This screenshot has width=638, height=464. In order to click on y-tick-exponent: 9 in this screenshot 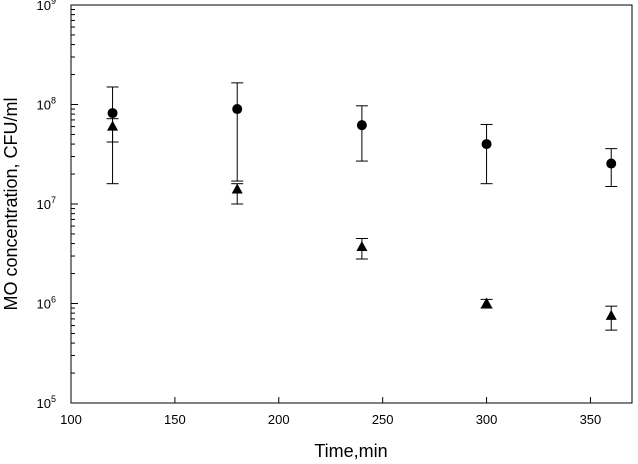, I will do `click(53, 3)`.